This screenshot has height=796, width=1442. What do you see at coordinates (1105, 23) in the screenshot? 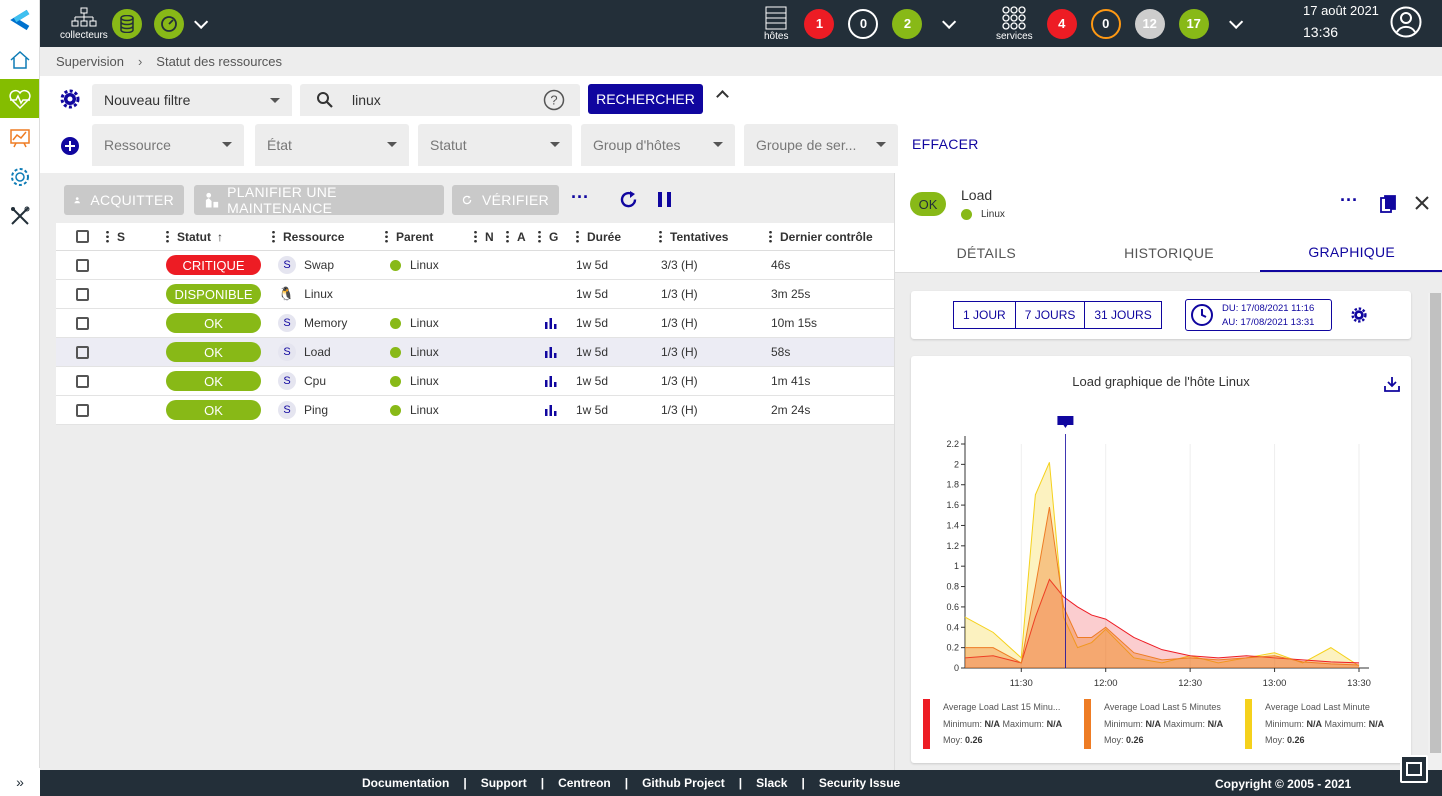
I see `services-warning-badge: 0` at bounding box center [1105, 23].